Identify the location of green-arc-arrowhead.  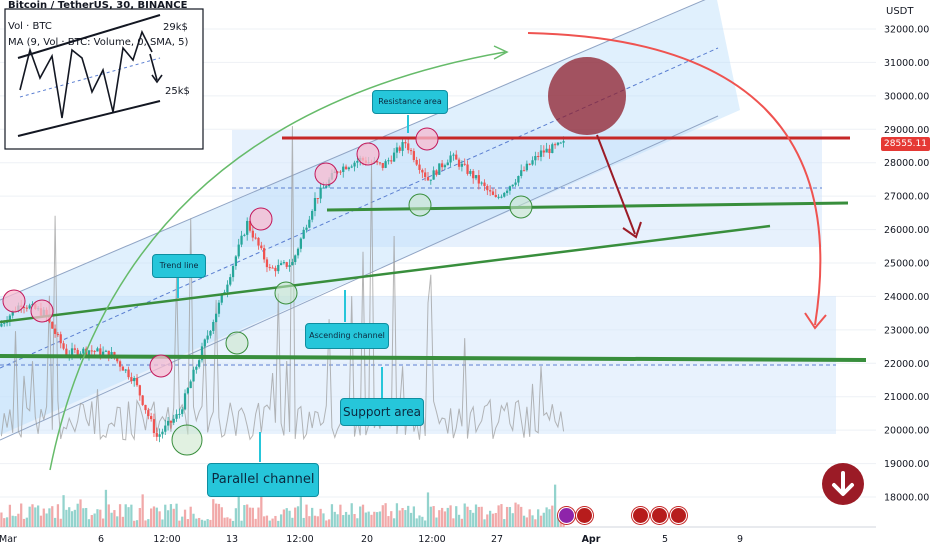
(501, 52).